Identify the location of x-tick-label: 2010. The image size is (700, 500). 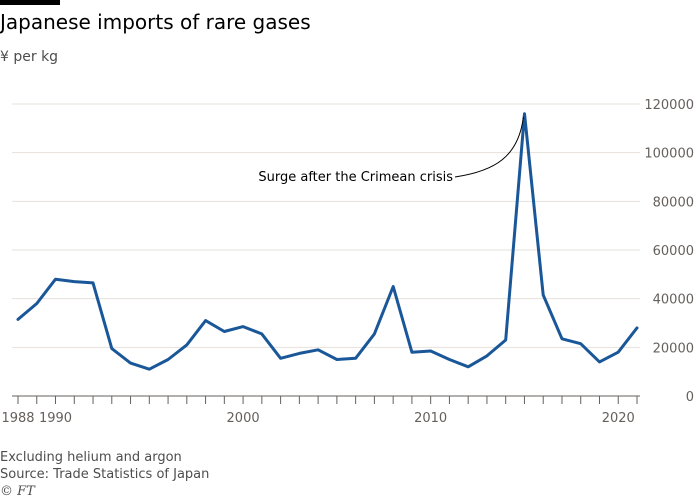
(430, 418).